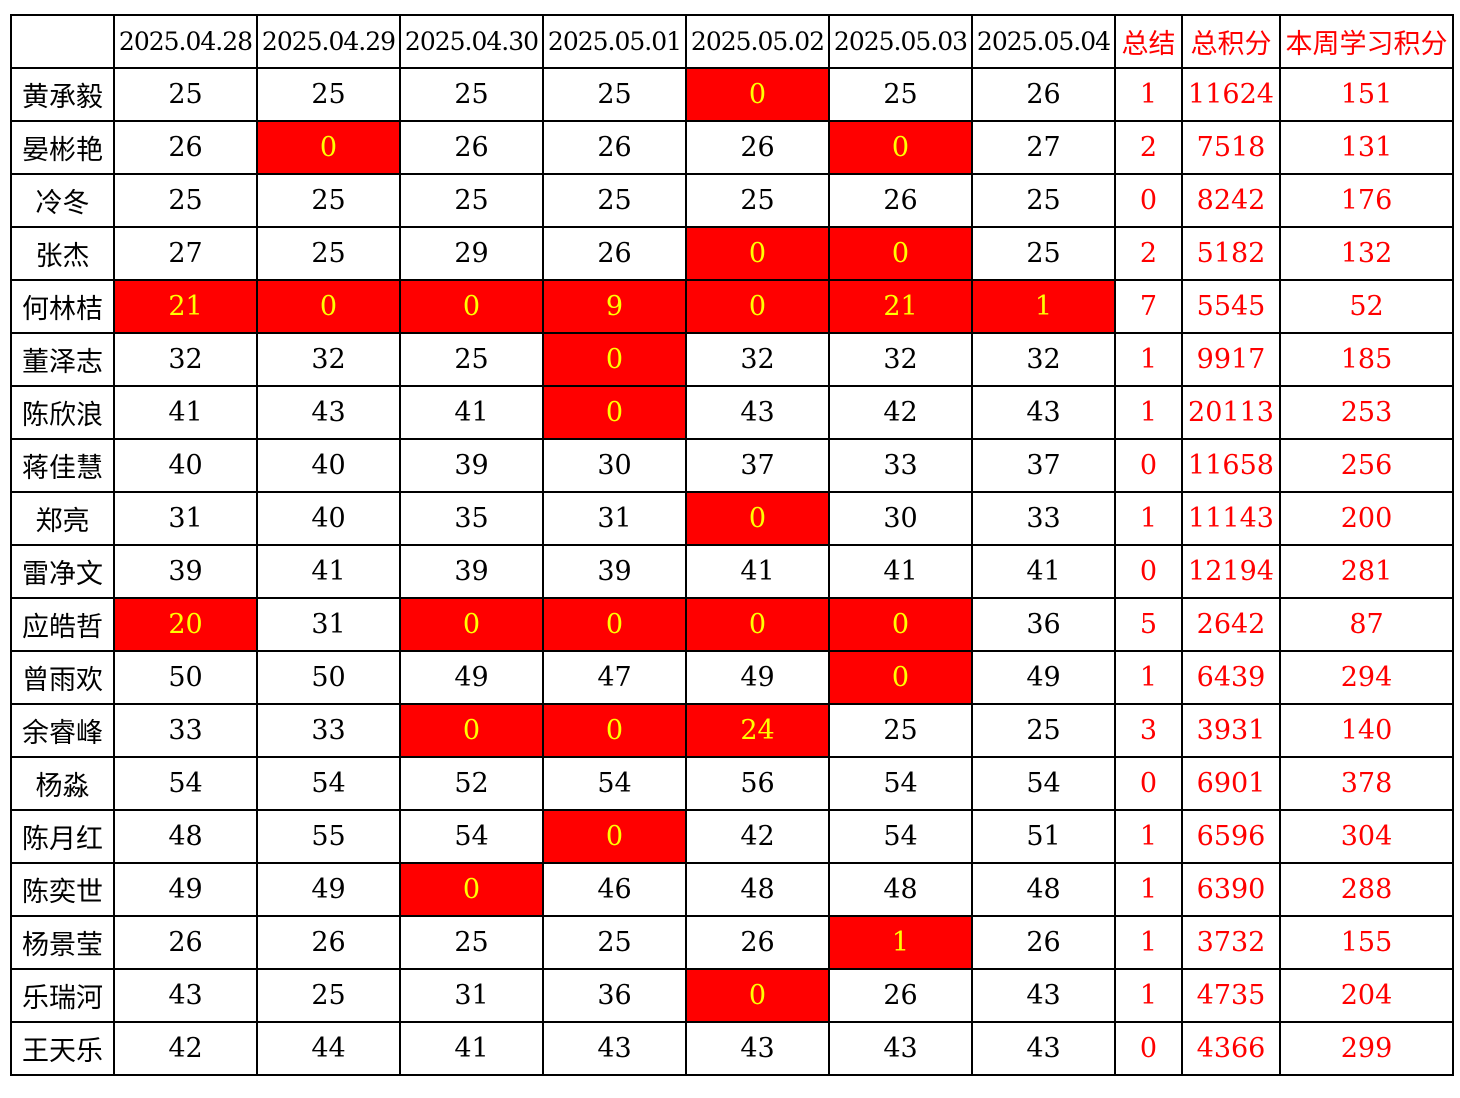 The width and height of the screenshot is (1460, 1098). I want to click on col-header-date-6: 2025.05.04, so click(1043, 41).